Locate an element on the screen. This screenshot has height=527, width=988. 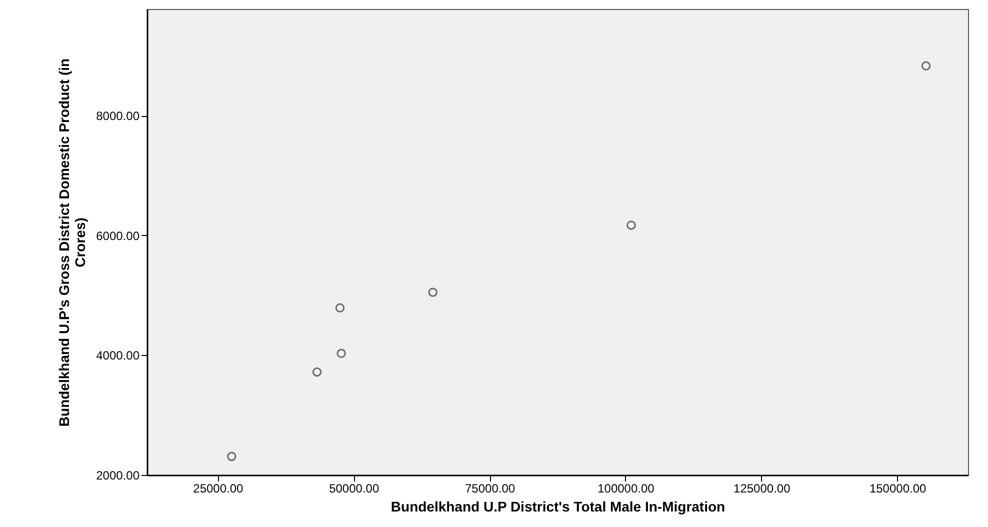
y-axis-title: Bundelkhand U.P's Gross District Domestic Product (in Crores) is located at coordinates (72, 242).